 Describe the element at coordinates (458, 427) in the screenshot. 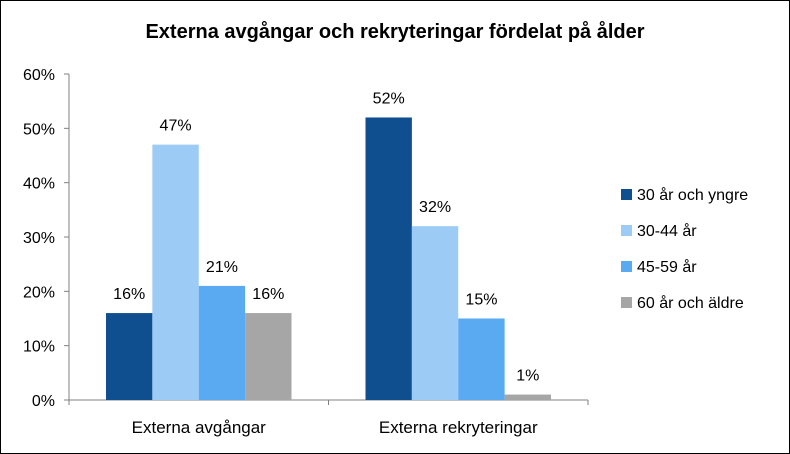

I see `x-category-label: Externa rekryteringar` at that location.